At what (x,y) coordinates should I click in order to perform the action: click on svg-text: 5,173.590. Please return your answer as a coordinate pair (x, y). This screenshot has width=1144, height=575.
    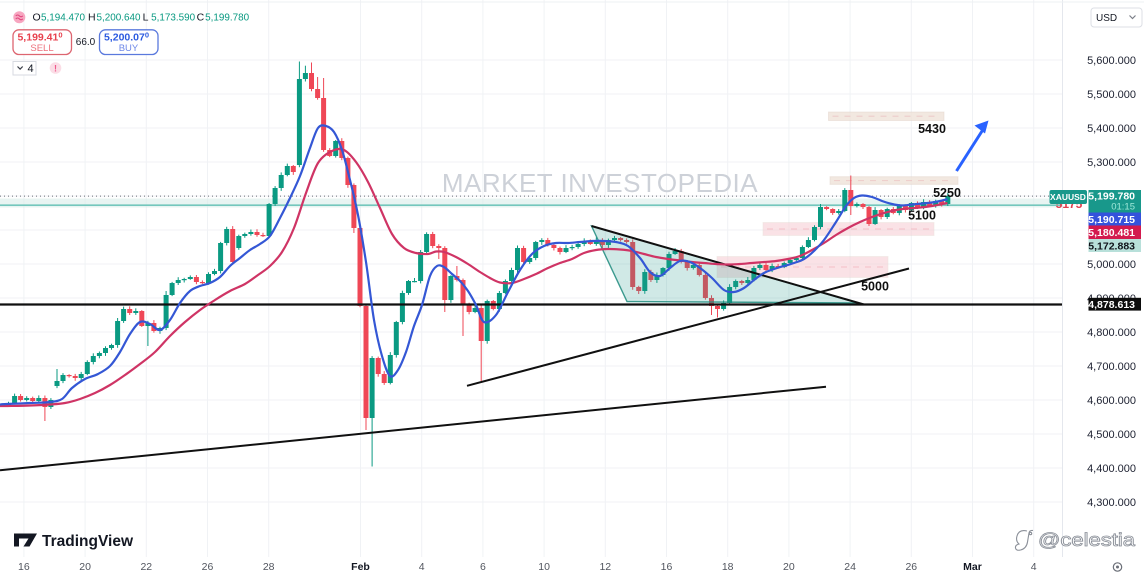
    Looking at the image, I should click on (173, 18).